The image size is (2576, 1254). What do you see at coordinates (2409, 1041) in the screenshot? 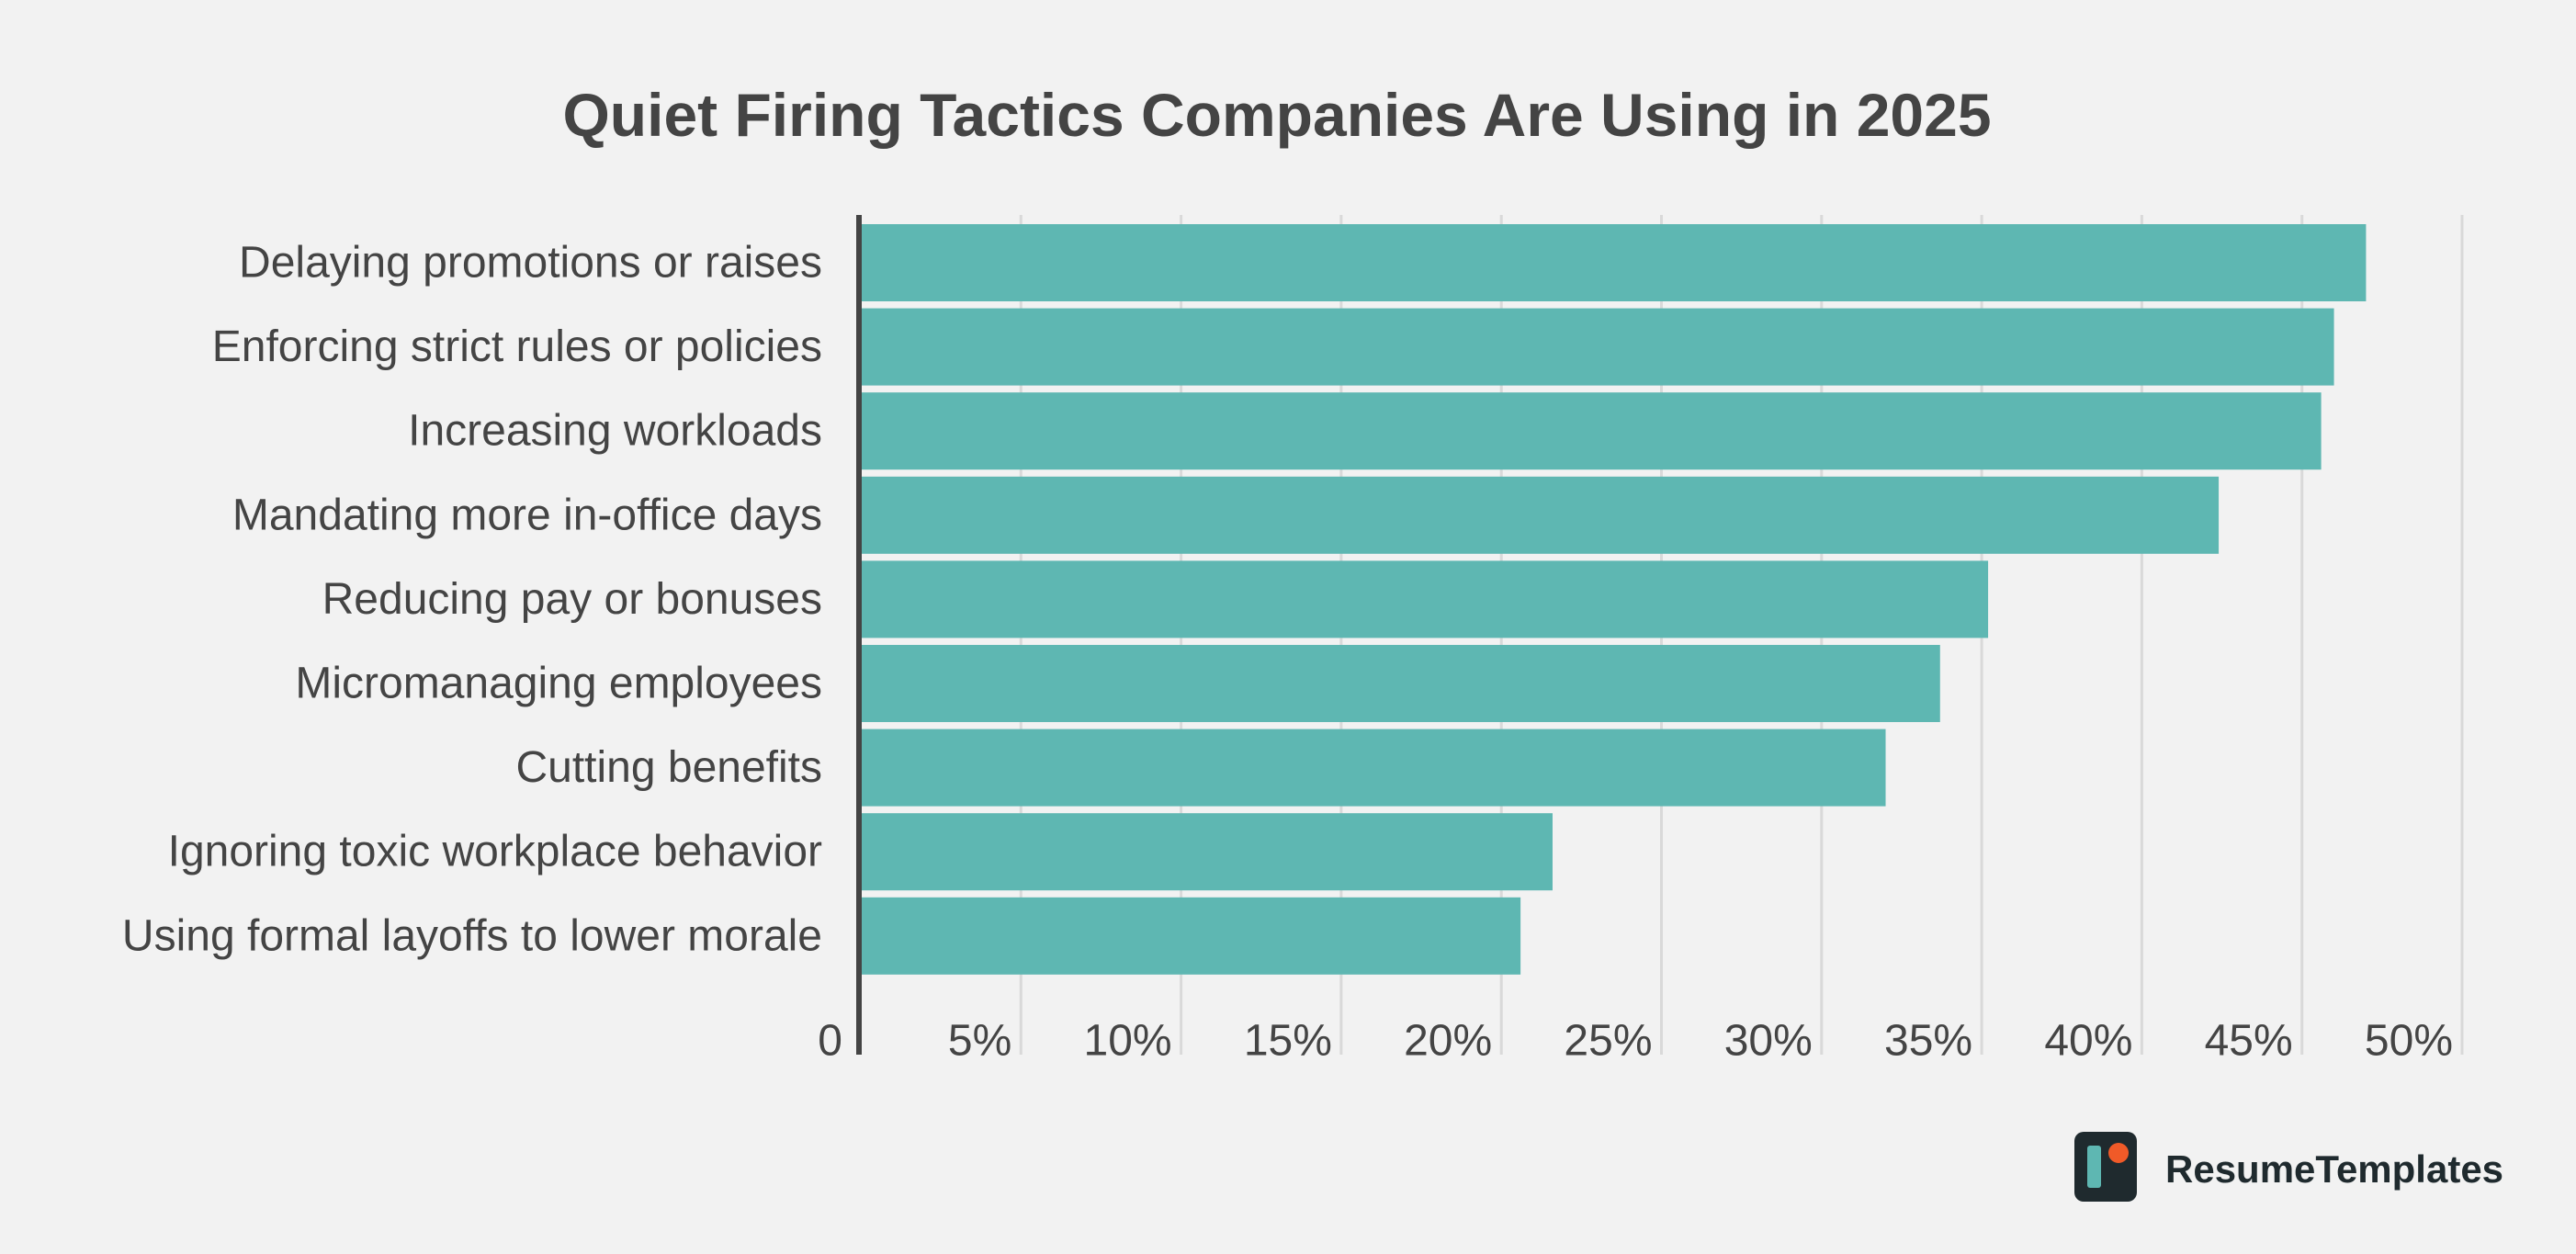
I see `x-tick-label: 50%` at bounding box center [2409, 1041].